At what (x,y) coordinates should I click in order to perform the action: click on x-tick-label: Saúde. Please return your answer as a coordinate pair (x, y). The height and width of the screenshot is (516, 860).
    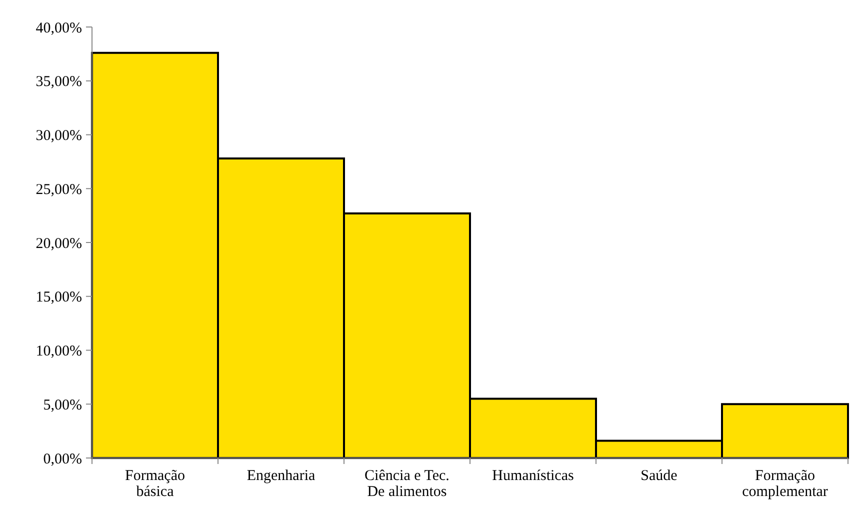
    Looking at the image, I should click on (659, 476).